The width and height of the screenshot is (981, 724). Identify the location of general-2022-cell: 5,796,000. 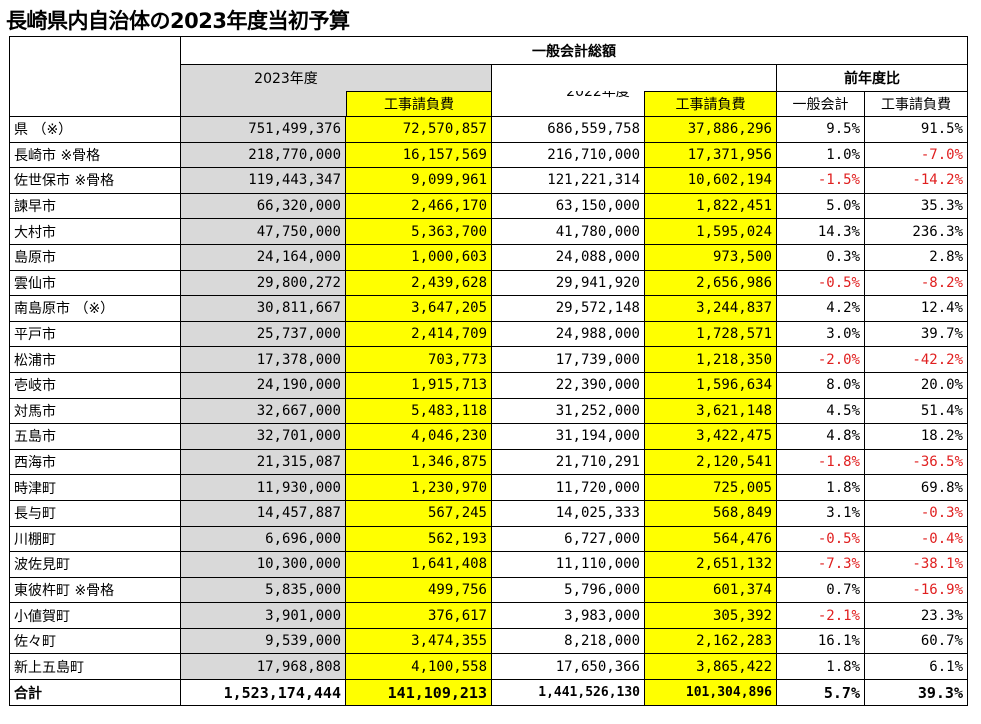
(568, 590).